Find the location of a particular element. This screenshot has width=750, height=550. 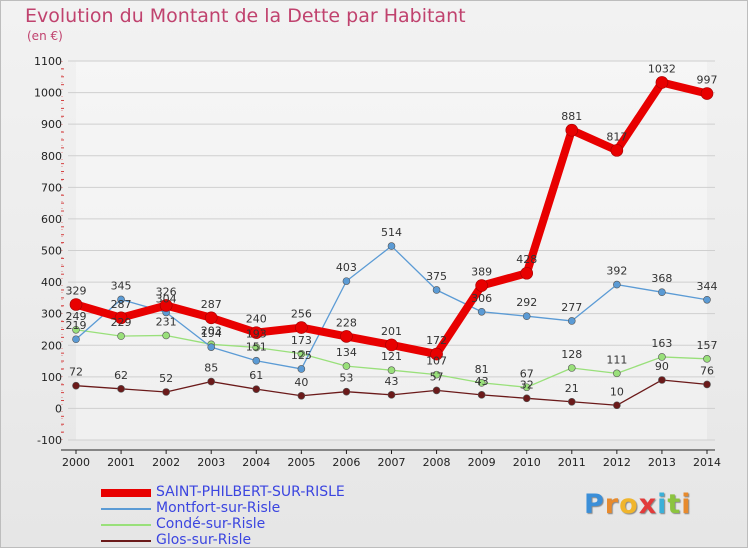

data-label: 817 is located at coordinates (616, 136).